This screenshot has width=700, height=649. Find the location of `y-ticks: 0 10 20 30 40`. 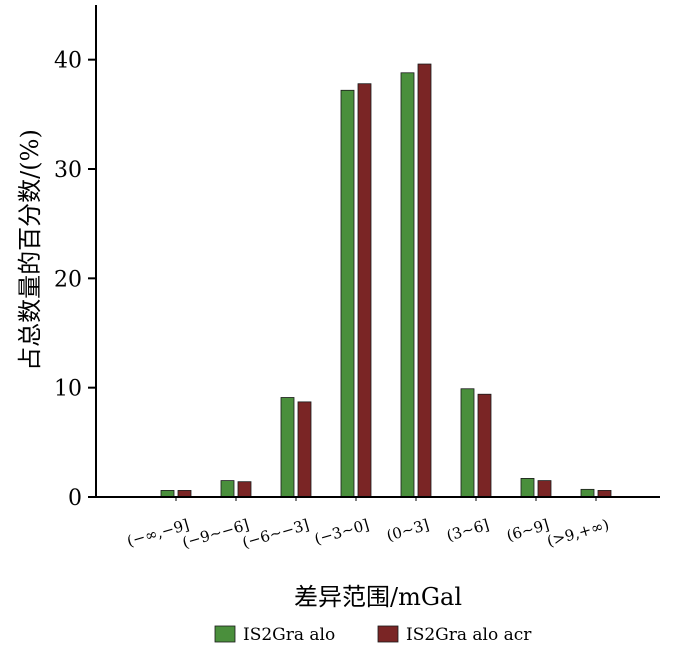

y-ticks: 0 10 20 30 40 is located at coordinates (75, 280).